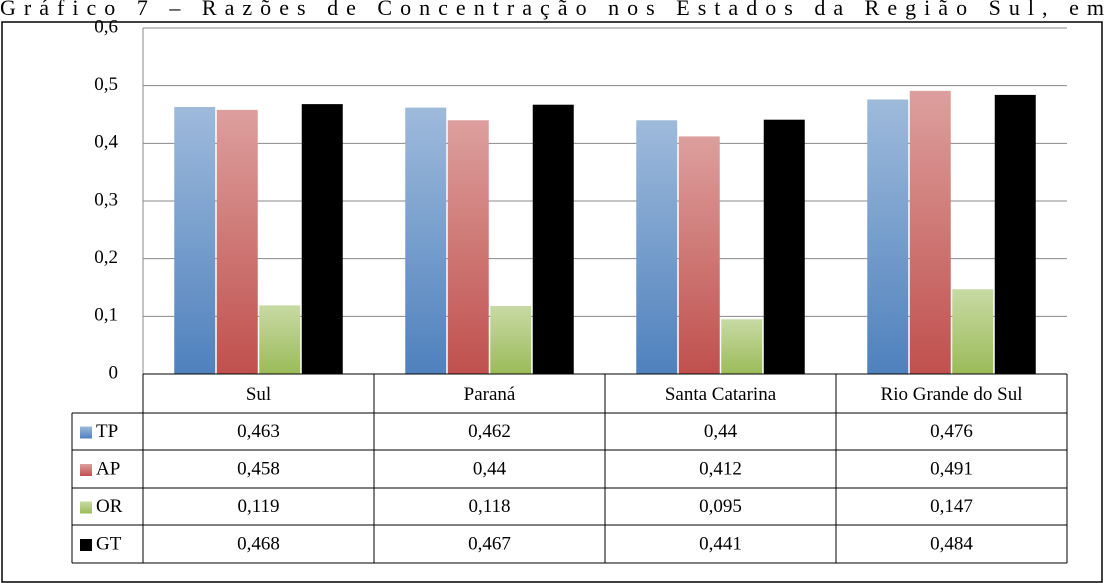 The height and width of the screenshot is (583, 1104). I want to click on table-value: 0,118, so click(489, 506).